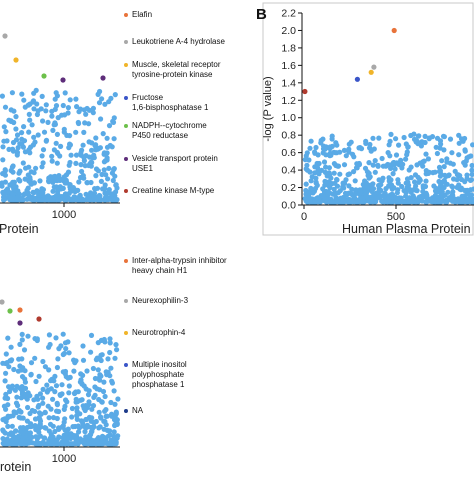  Describe the element at coordinates (178, 42) in the screenshot. I see `legend-label: Leukotriene A-4 hydrolase` at that location.